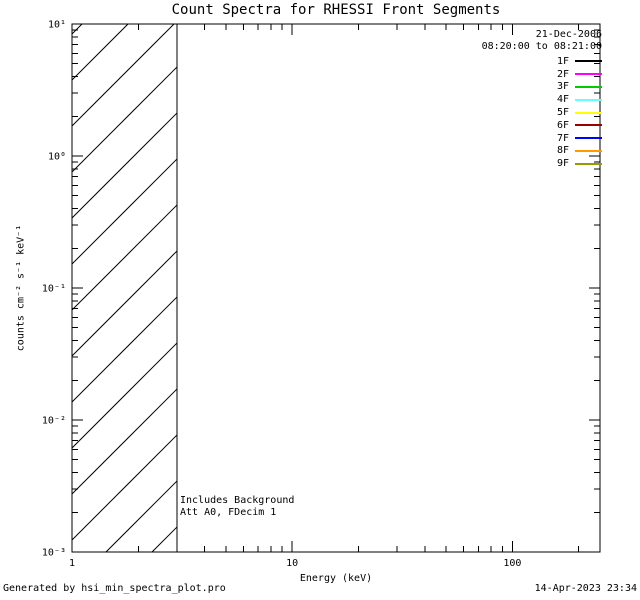 The image size is (640, 600). Describe the element at coordinates (562, 87) in the screenshot. I see `legend-series-label: 3F` at that location.